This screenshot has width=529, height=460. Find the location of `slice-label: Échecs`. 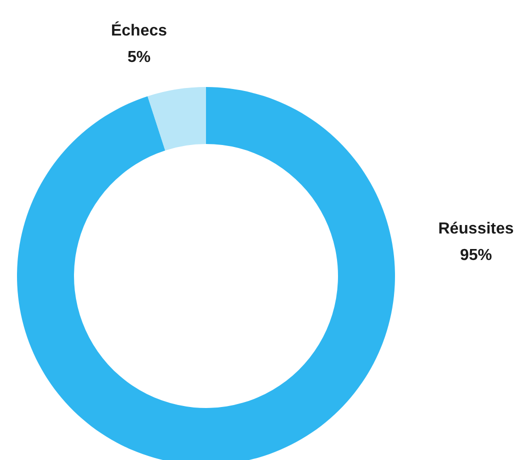

slice-label: Échecs is located at coordinates (139, 30).